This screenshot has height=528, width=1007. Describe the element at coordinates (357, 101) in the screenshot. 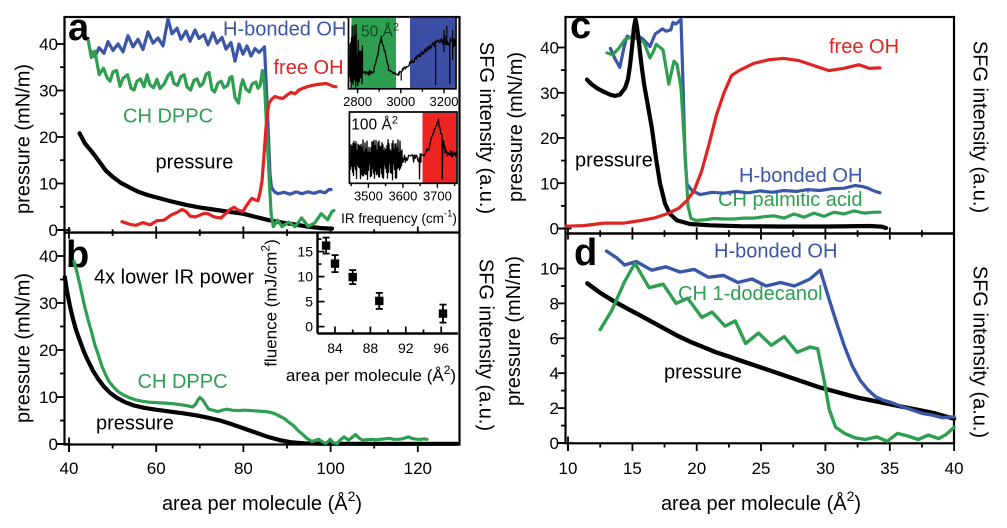

I see `svg-text: 2800` at that location.